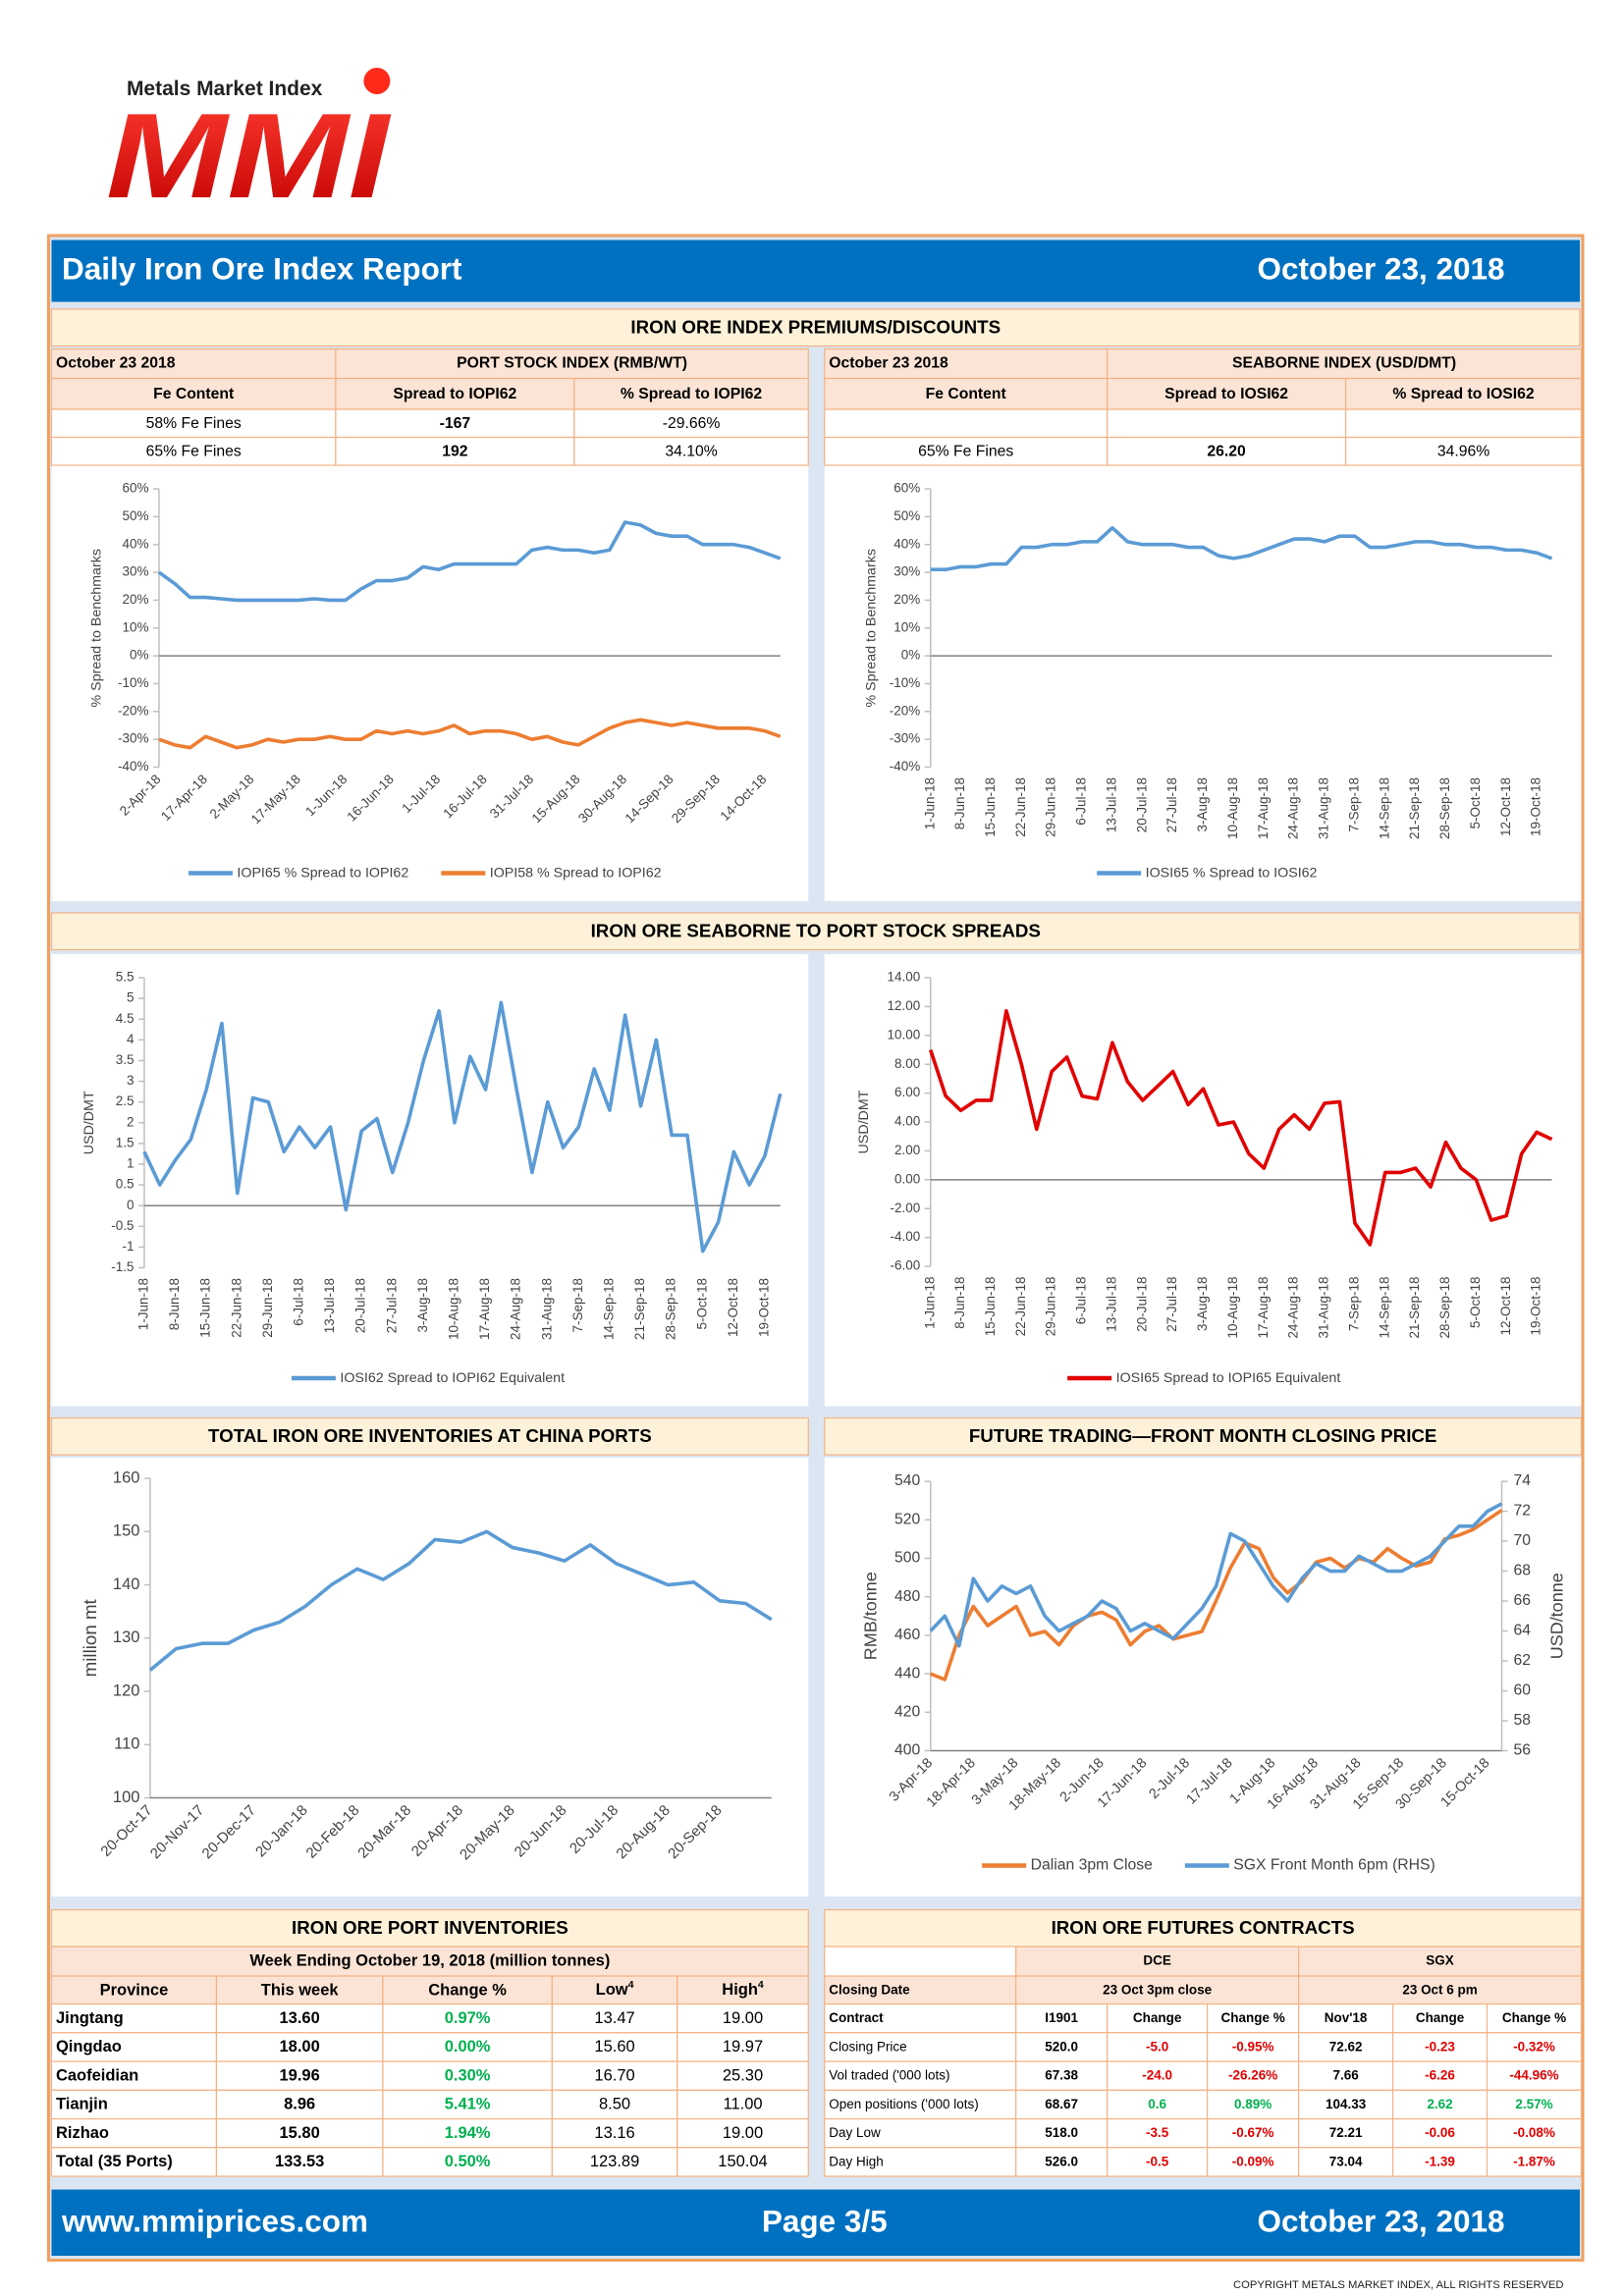  Describe the element at coordinates (1157, 2075) in the screenshot. I see `cell-text: -24.0` at that location.